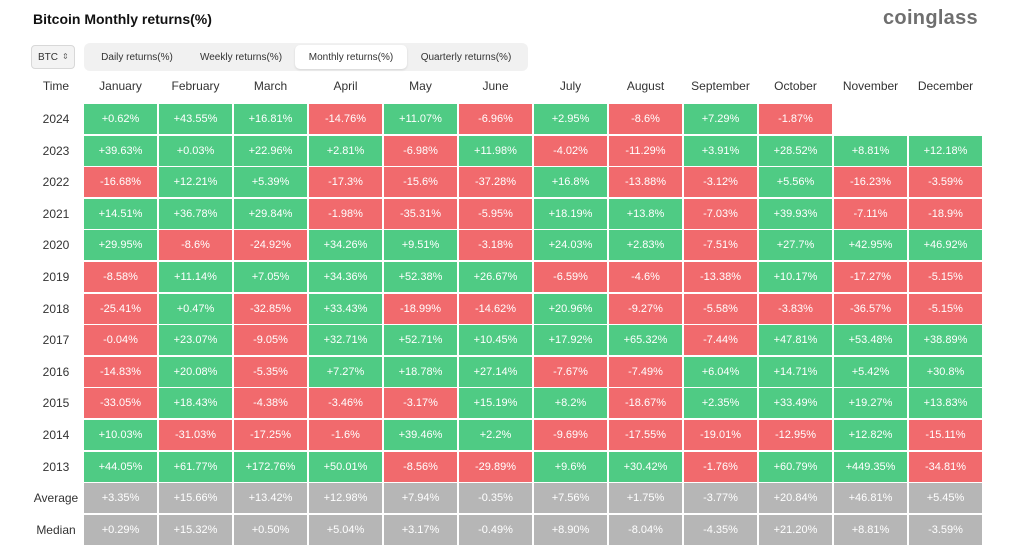 The width and height of the screenshot is (1012, 552). What do you see at coordinates (720, 309) in the screenshot?
I see `return-cell: -5.58%` at bounding box center [720, 309].